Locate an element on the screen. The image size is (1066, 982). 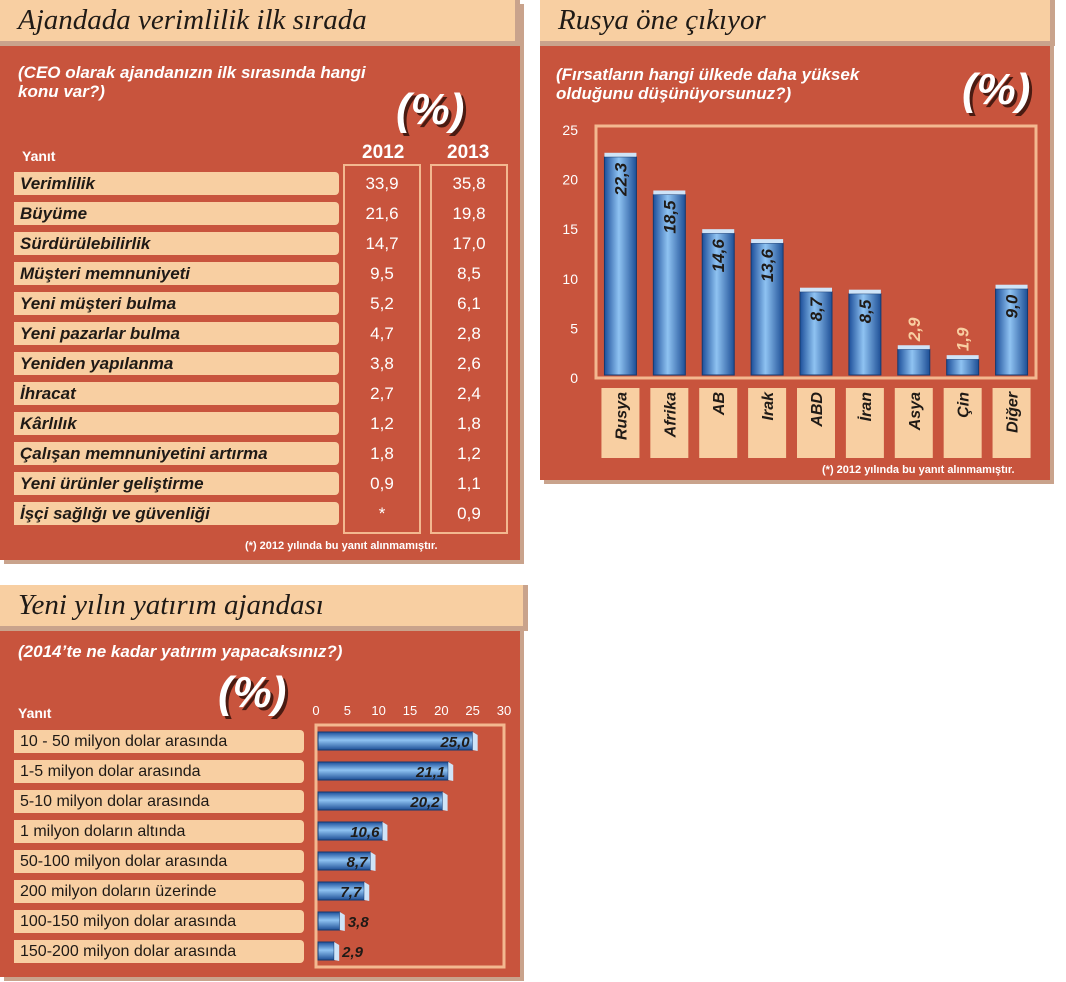
y-tick-label: 10 is located at coordinates (570, 279).